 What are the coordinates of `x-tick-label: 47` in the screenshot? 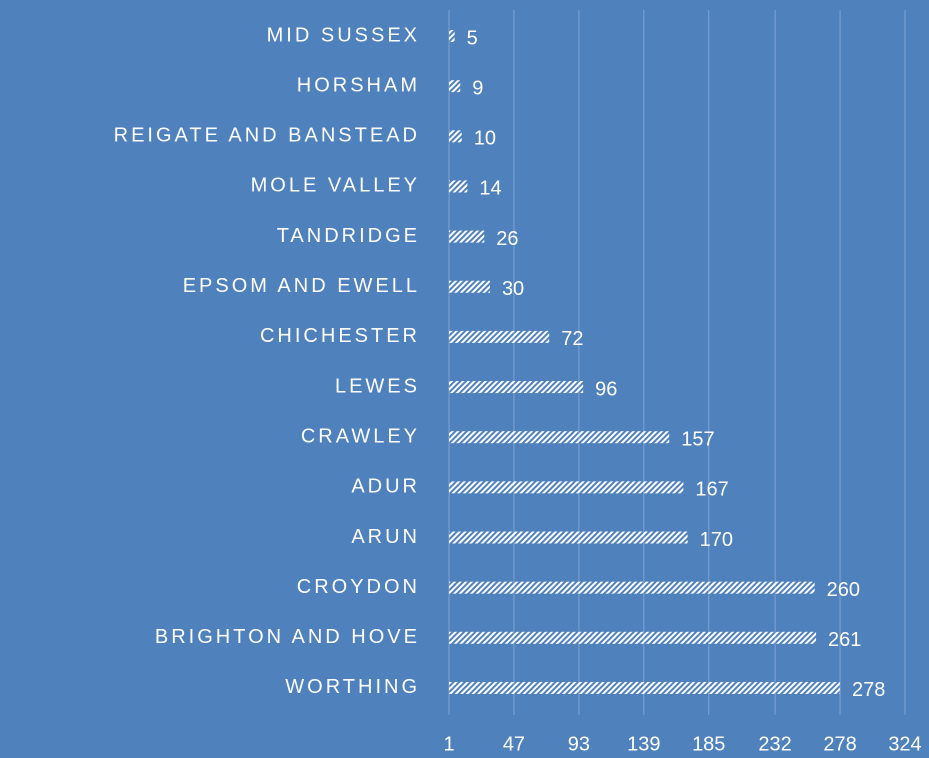 It's located at (514, 744).